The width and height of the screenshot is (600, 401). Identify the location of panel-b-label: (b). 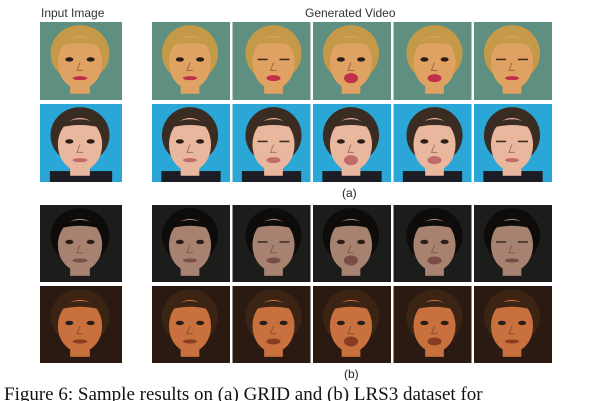
(351, 374).